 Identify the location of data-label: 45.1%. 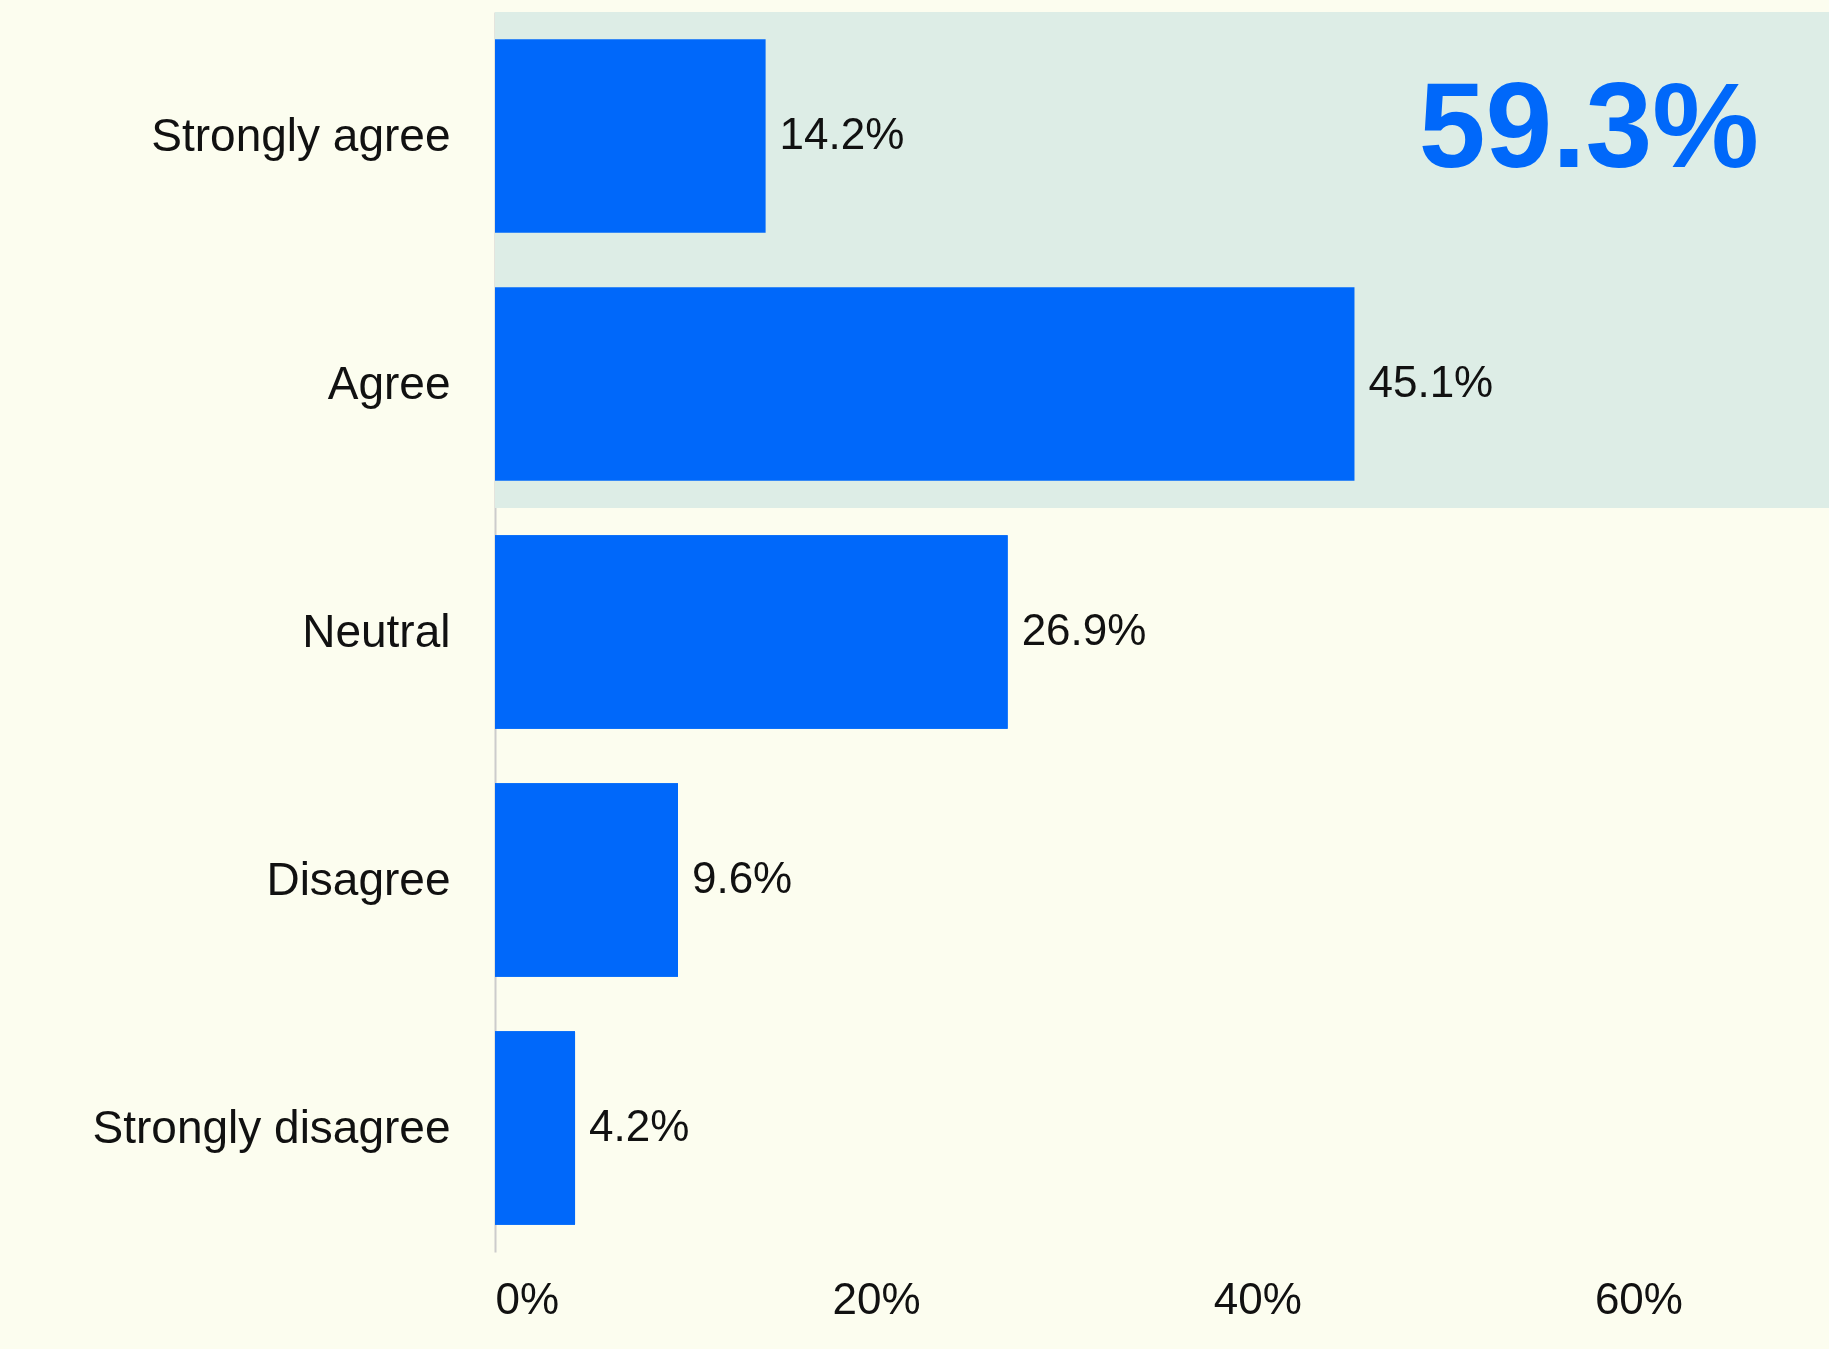
(1431, 381).